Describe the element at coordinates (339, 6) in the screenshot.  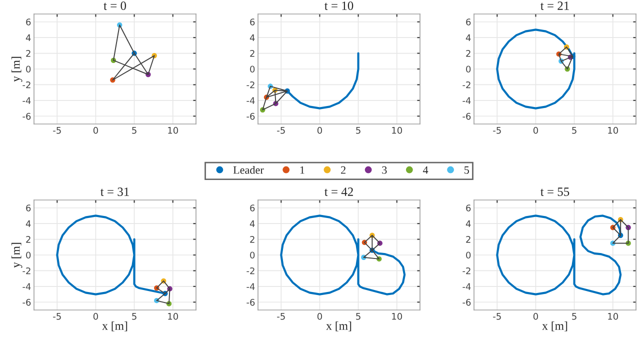
I see `chart-title: t = 10` at that location.